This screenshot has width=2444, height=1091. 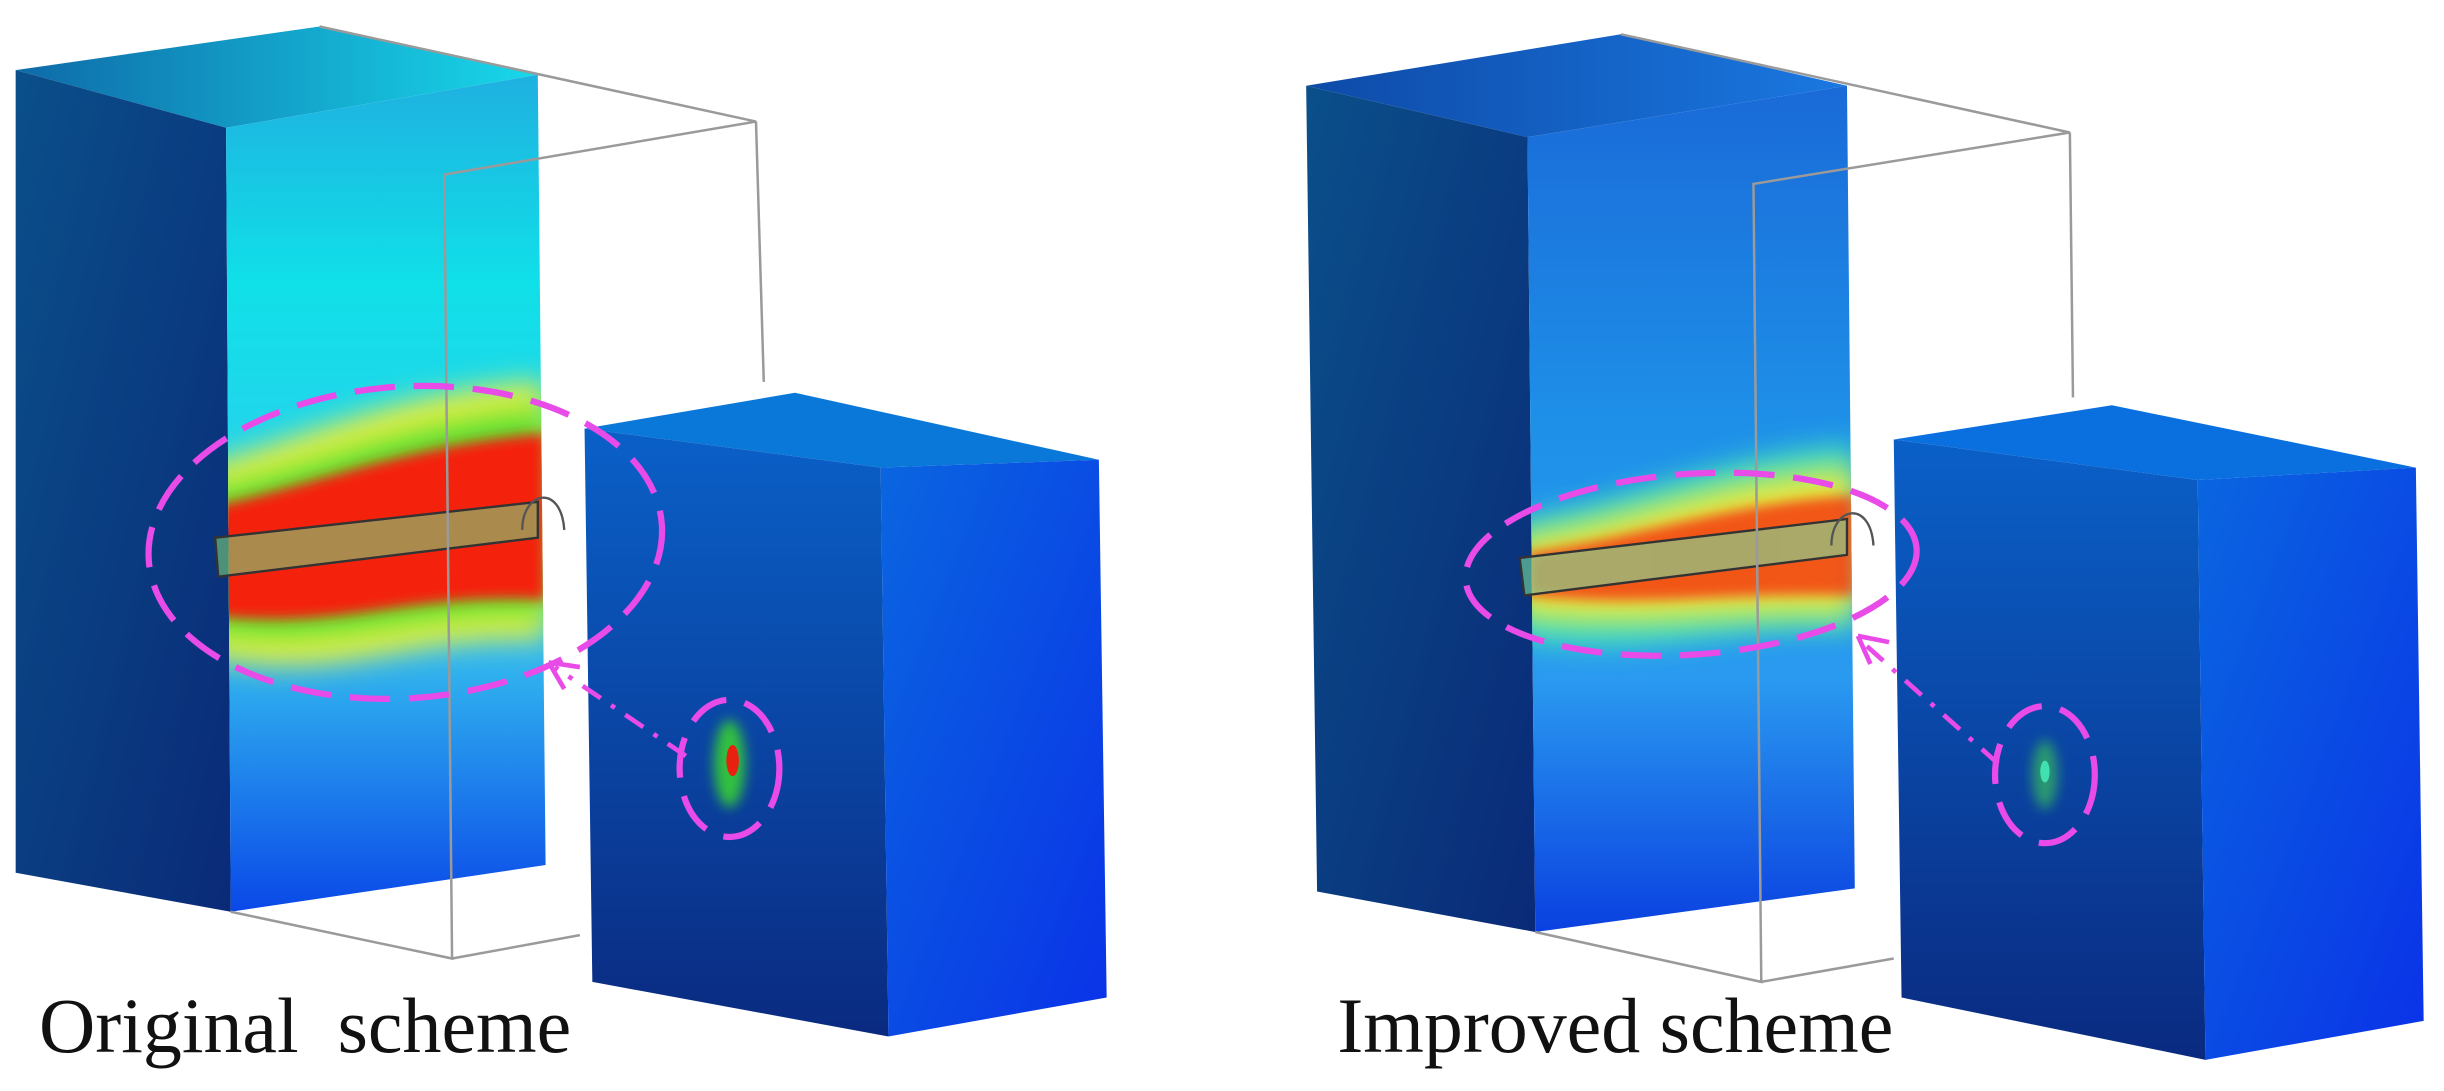 What do you see at coordinates (1931, 703) in the screenshot?
I see `arrow` at bounding box center [1931, 703].